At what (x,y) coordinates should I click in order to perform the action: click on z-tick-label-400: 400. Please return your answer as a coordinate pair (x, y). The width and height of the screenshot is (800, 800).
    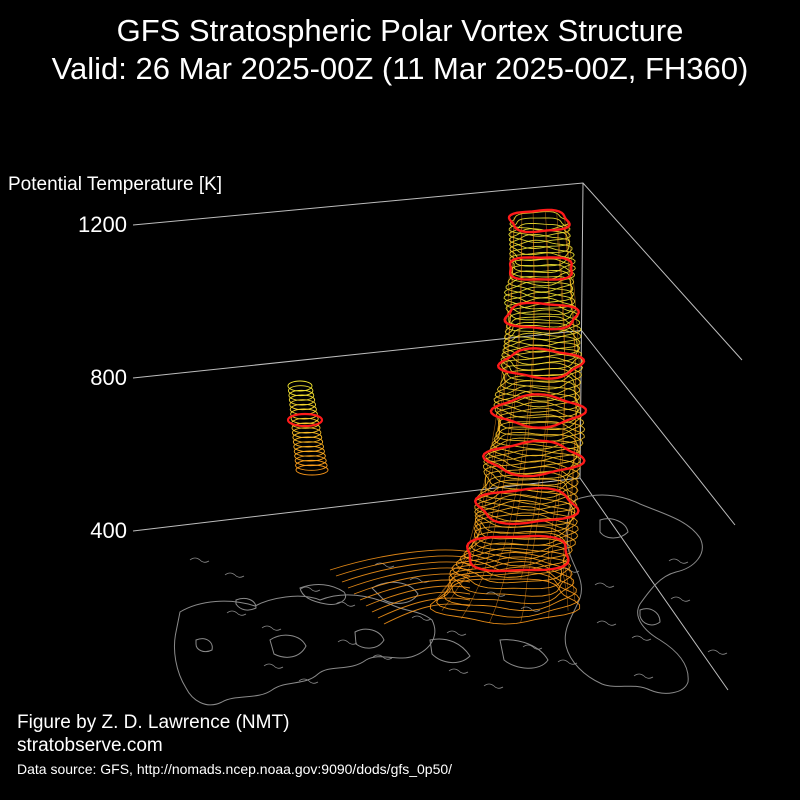
    Looking at the image, I should click on (108, 530).